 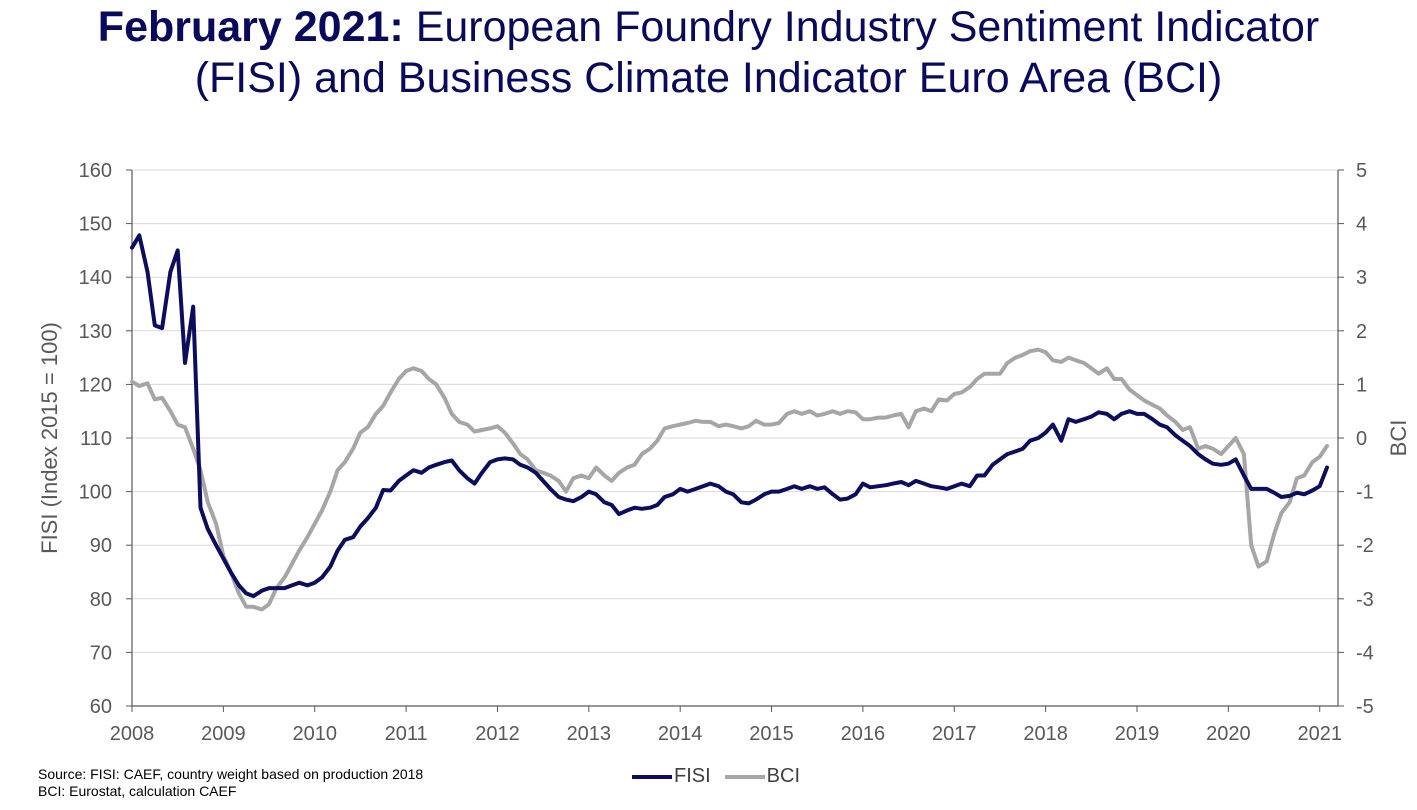 What do you see at coordinates (95, 225) in the screenshot?
I see `y-tick-label: 150` at bounding box center [95, 225].